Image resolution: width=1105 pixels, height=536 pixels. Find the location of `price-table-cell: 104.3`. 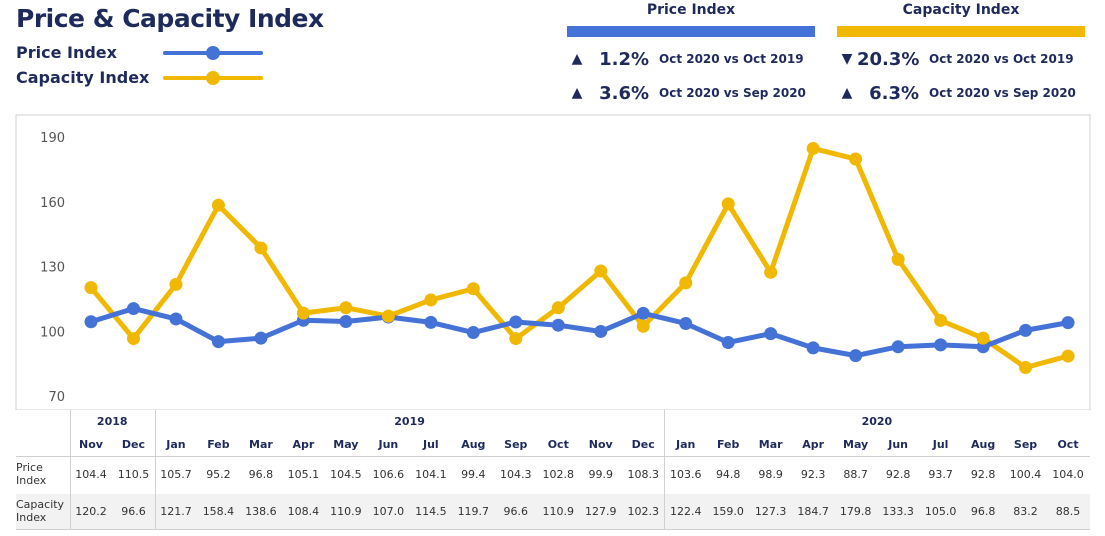

price-table-cell: 104.3 is located at coordinates (516, 474).